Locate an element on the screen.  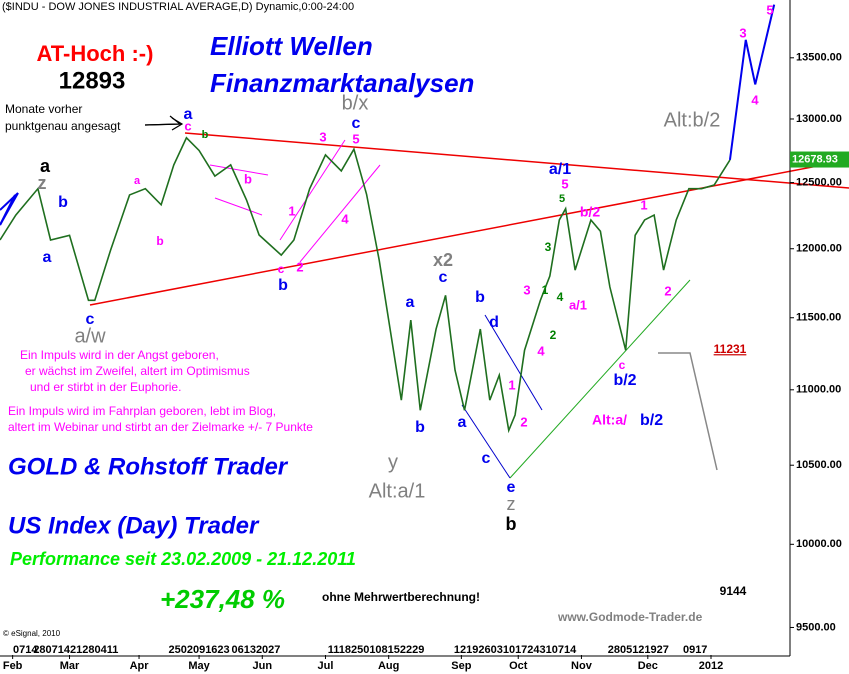
annotation: Elliott Wellen is located at coordinates (291, 46).